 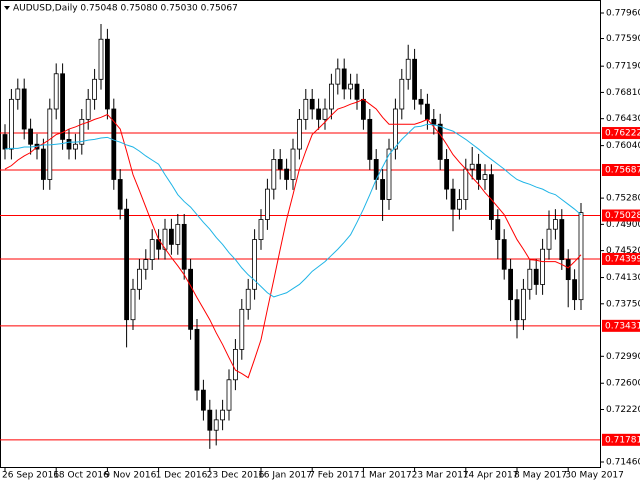 I want to click on y-tick-label: 0.77190, so click(x=623, y=67).